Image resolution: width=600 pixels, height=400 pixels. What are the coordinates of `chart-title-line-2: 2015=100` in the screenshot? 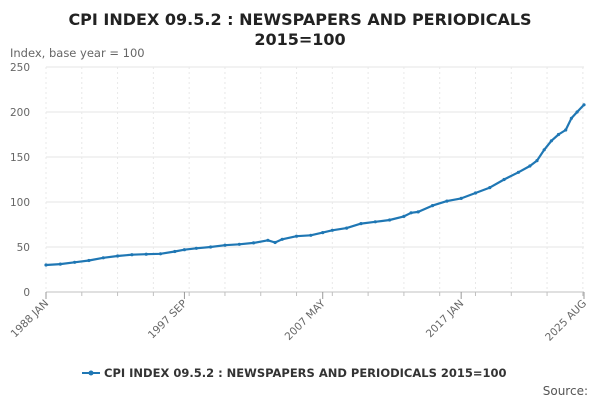 It's located at (299, 39).